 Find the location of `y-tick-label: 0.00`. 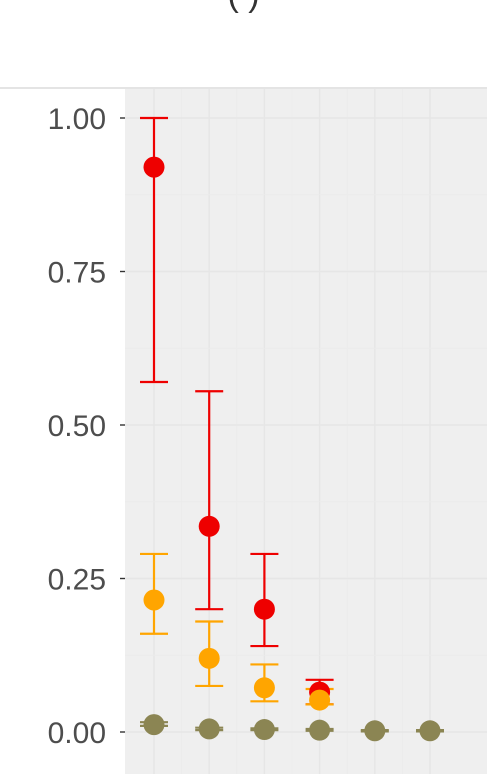

y-tick-label: 0.00 is located at coordinates (77, 733).